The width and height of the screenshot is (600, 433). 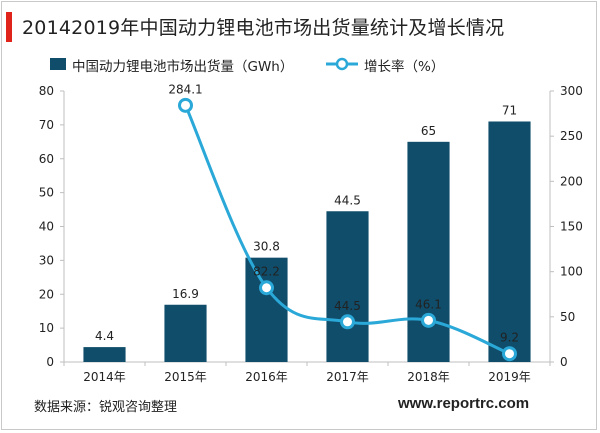 I want to click on right-axis-tick-label: 200, so click(x=571, y=181).